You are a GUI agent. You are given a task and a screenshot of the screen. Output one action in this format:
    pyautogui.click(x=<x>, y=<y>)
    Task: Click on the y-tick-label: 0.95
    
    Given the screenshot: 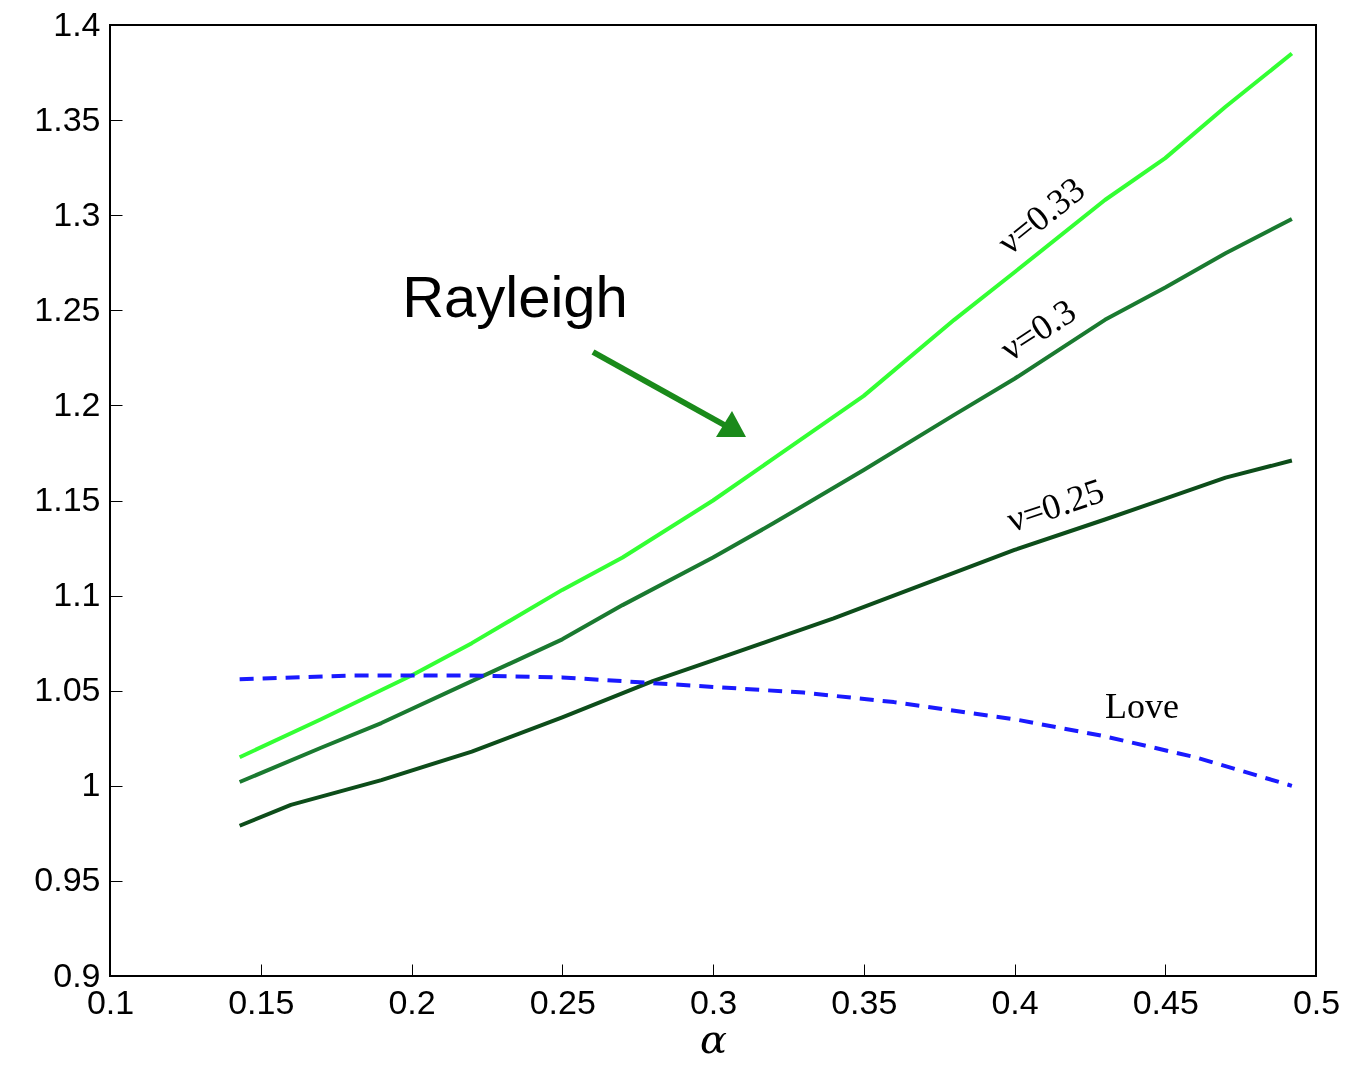 What is the action you would take?
    pyautogui.click(x=67, y=879)
    